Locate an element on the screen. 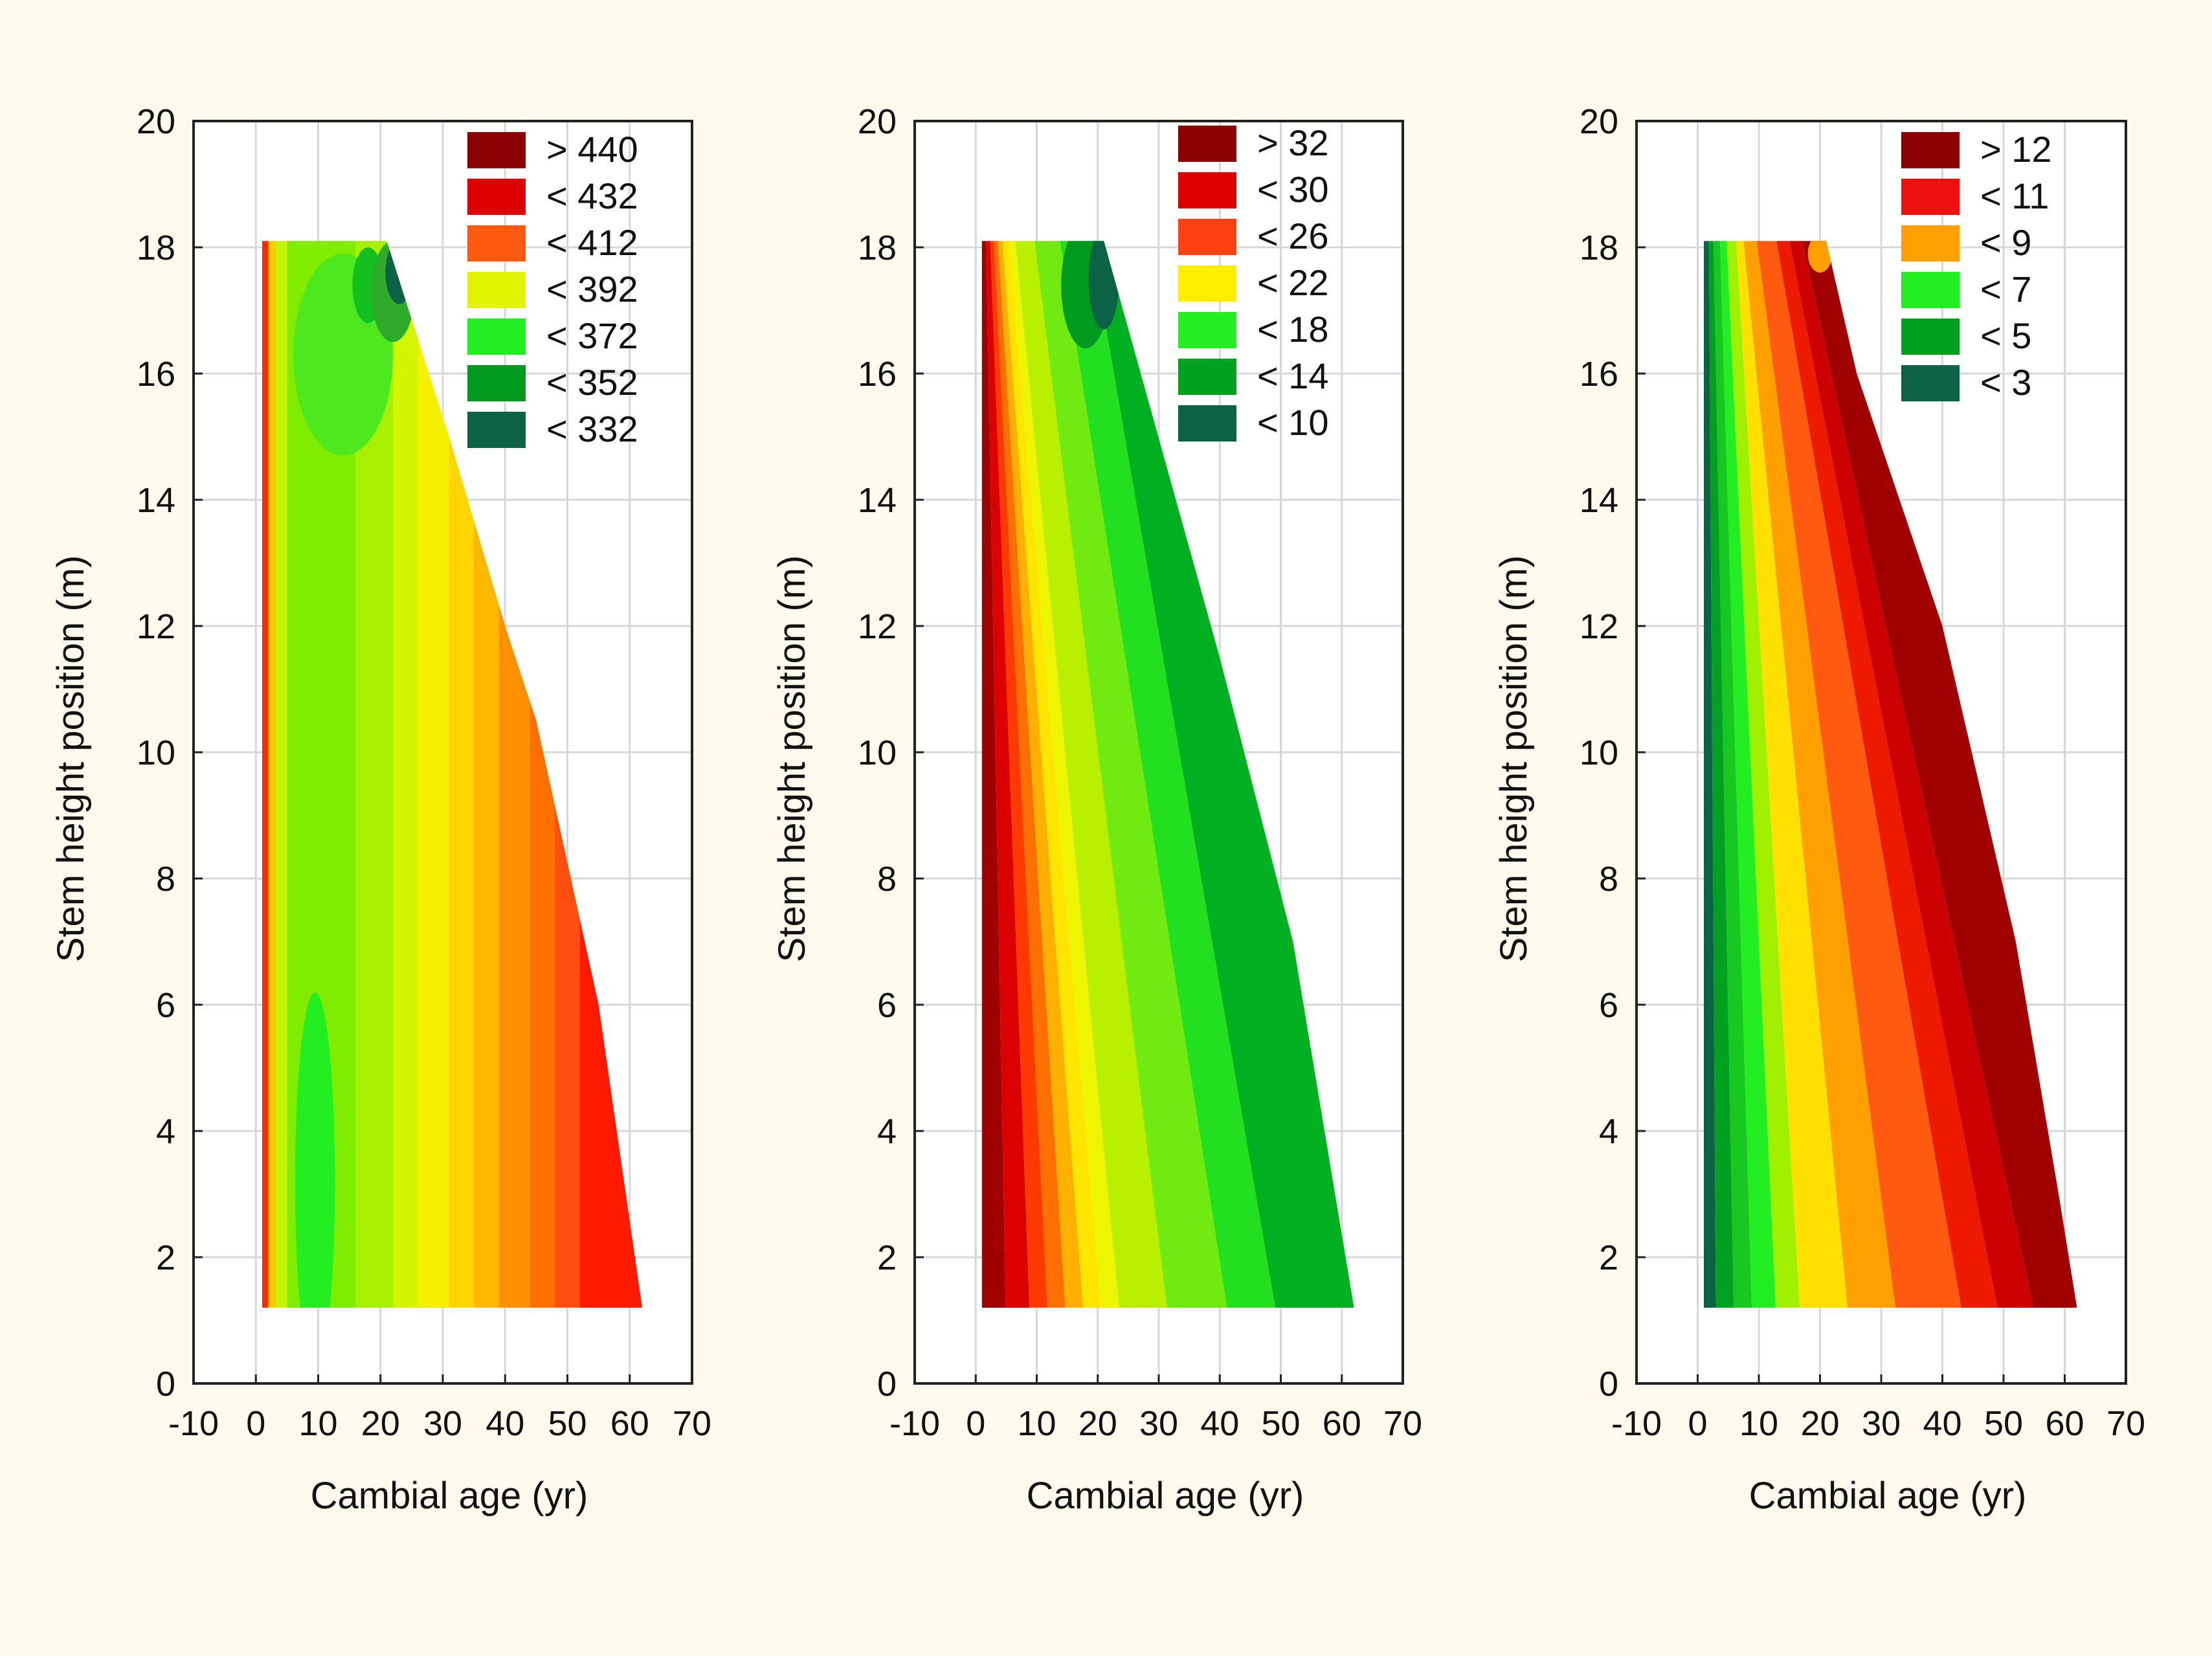  legend-label: < 412 is located at coordinates (592, 242).